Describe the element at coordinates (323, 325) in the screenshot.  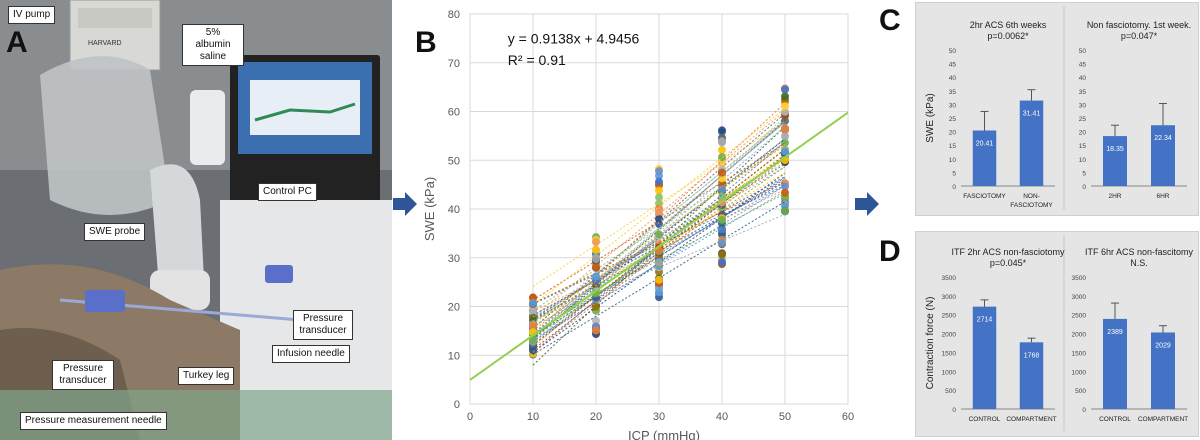
I see `pressure-transducer-right-callout: Pressure transducer` at that location.